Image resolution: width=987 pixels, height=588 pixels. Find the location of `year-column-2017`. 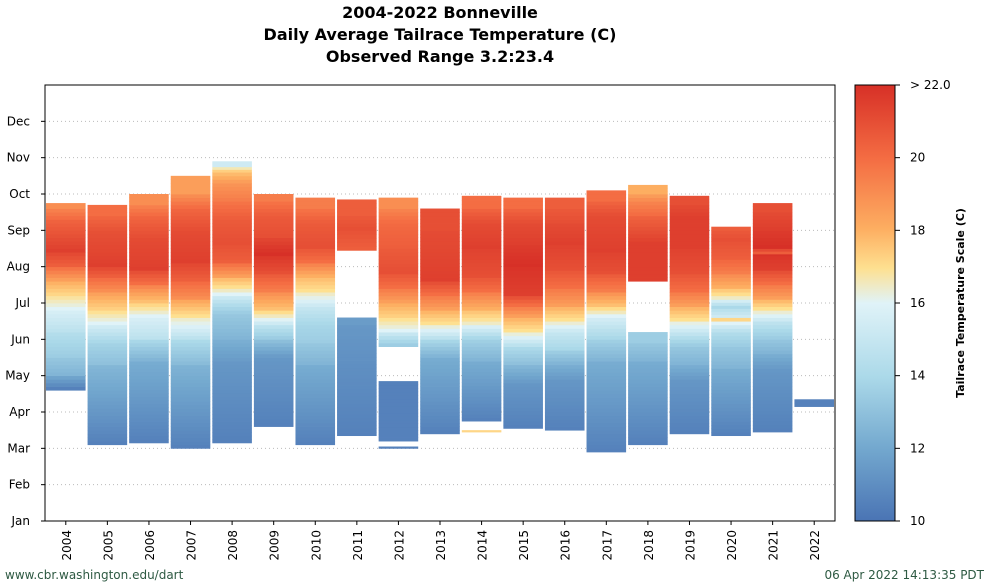

year-column-2017 is located at coordinates (606, 321).